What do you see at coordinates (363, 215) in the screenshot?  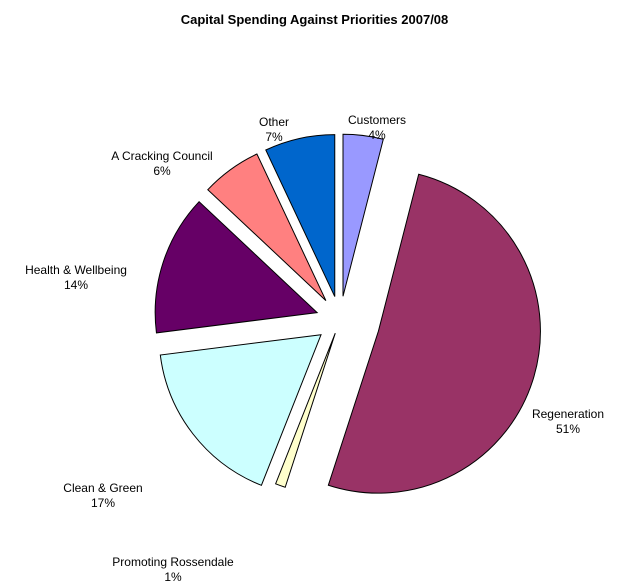 I see `pie-slice-customers` at bounding box center [363, 215].